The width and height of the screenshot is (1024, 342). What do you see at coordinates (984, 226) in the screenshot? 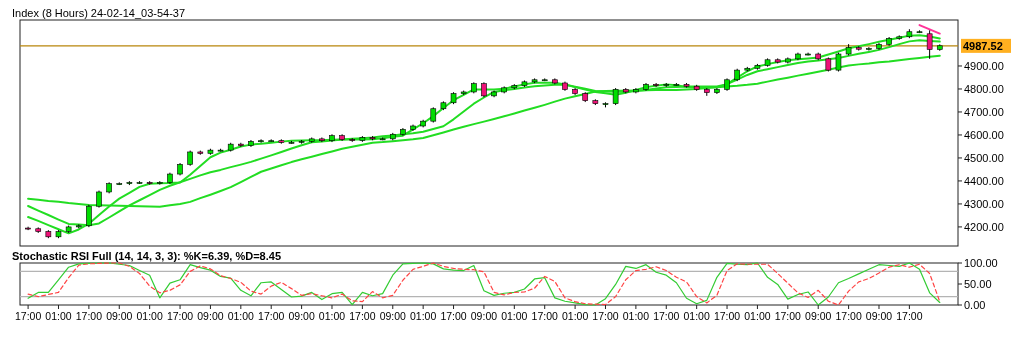
I see `y-tick-label: 4200.00` at bounding box center [984, 226].